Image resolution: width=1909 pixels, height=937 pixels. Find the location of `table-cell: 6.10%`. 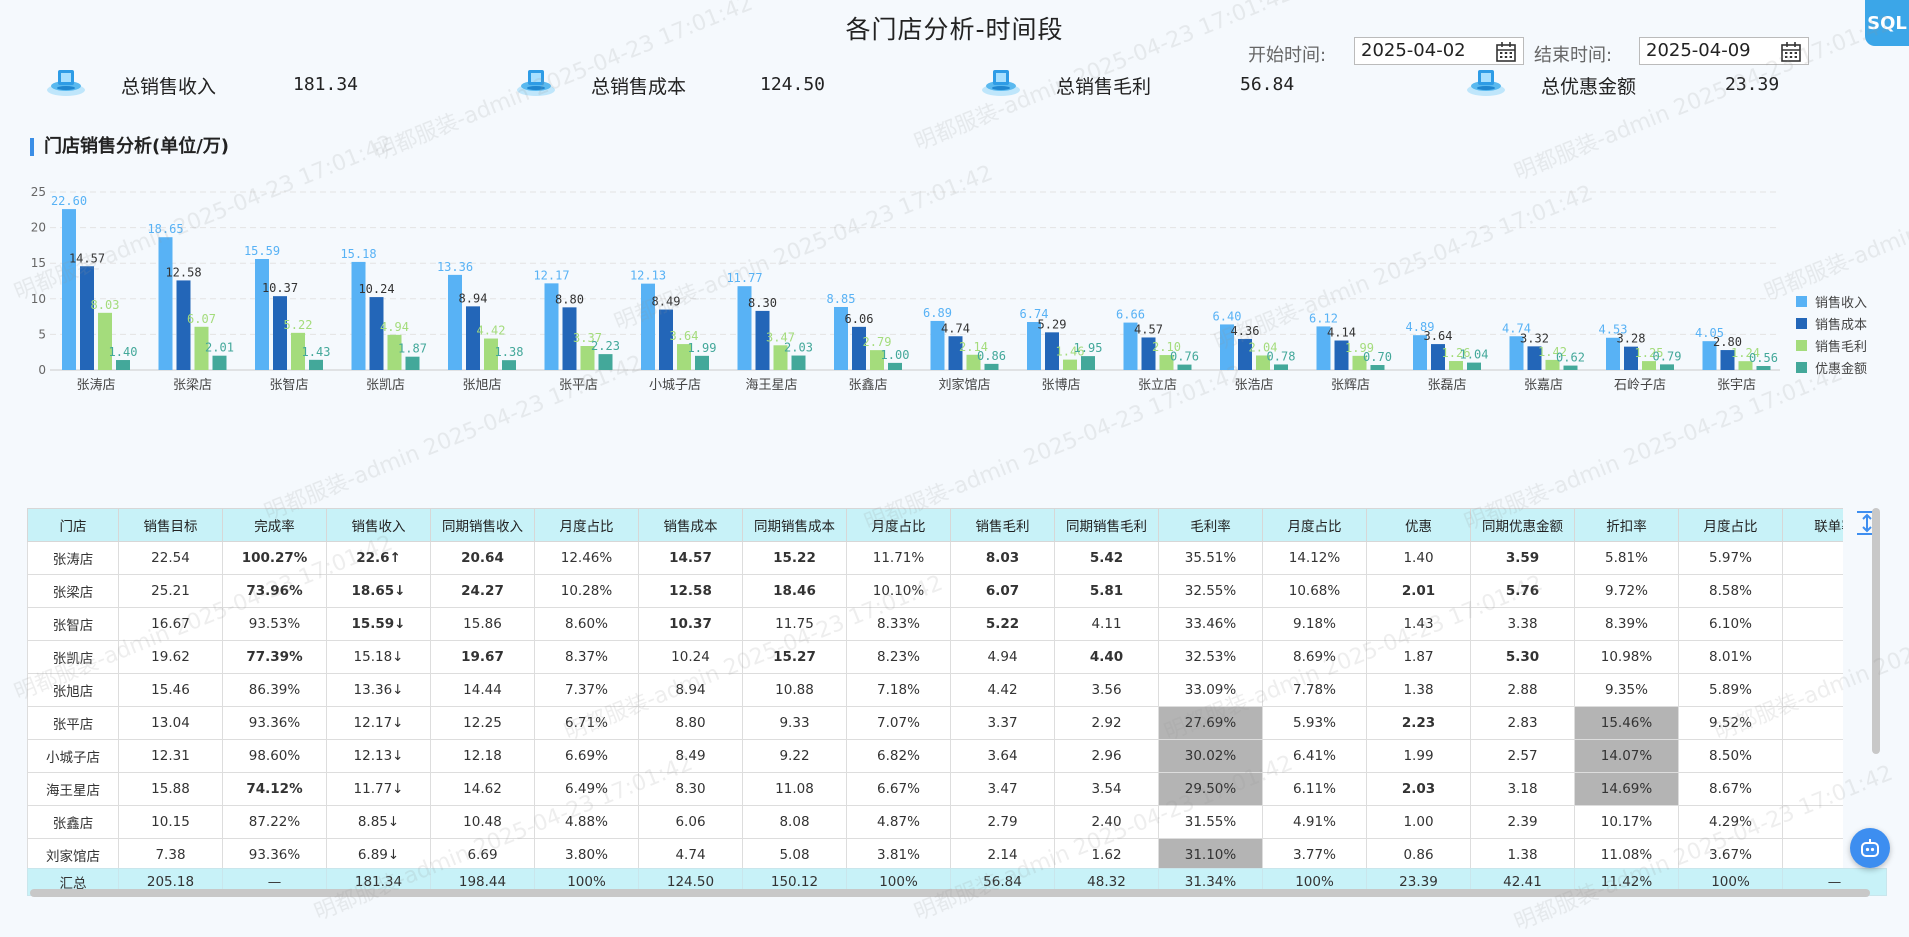

table-cell: 6.10% is located at coordinates (1730, 624).